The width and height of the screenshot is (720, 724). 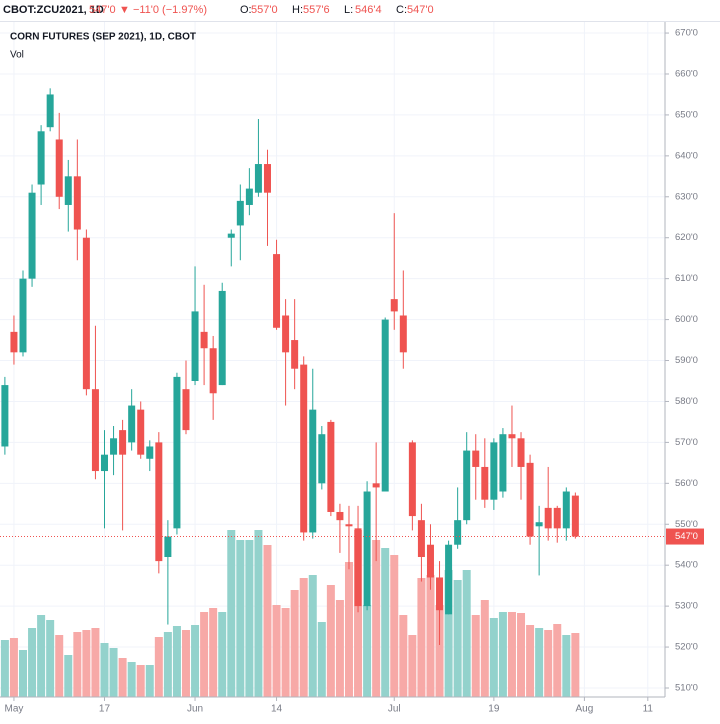 I want to click on last-price-box, so click(x=685, y=536).